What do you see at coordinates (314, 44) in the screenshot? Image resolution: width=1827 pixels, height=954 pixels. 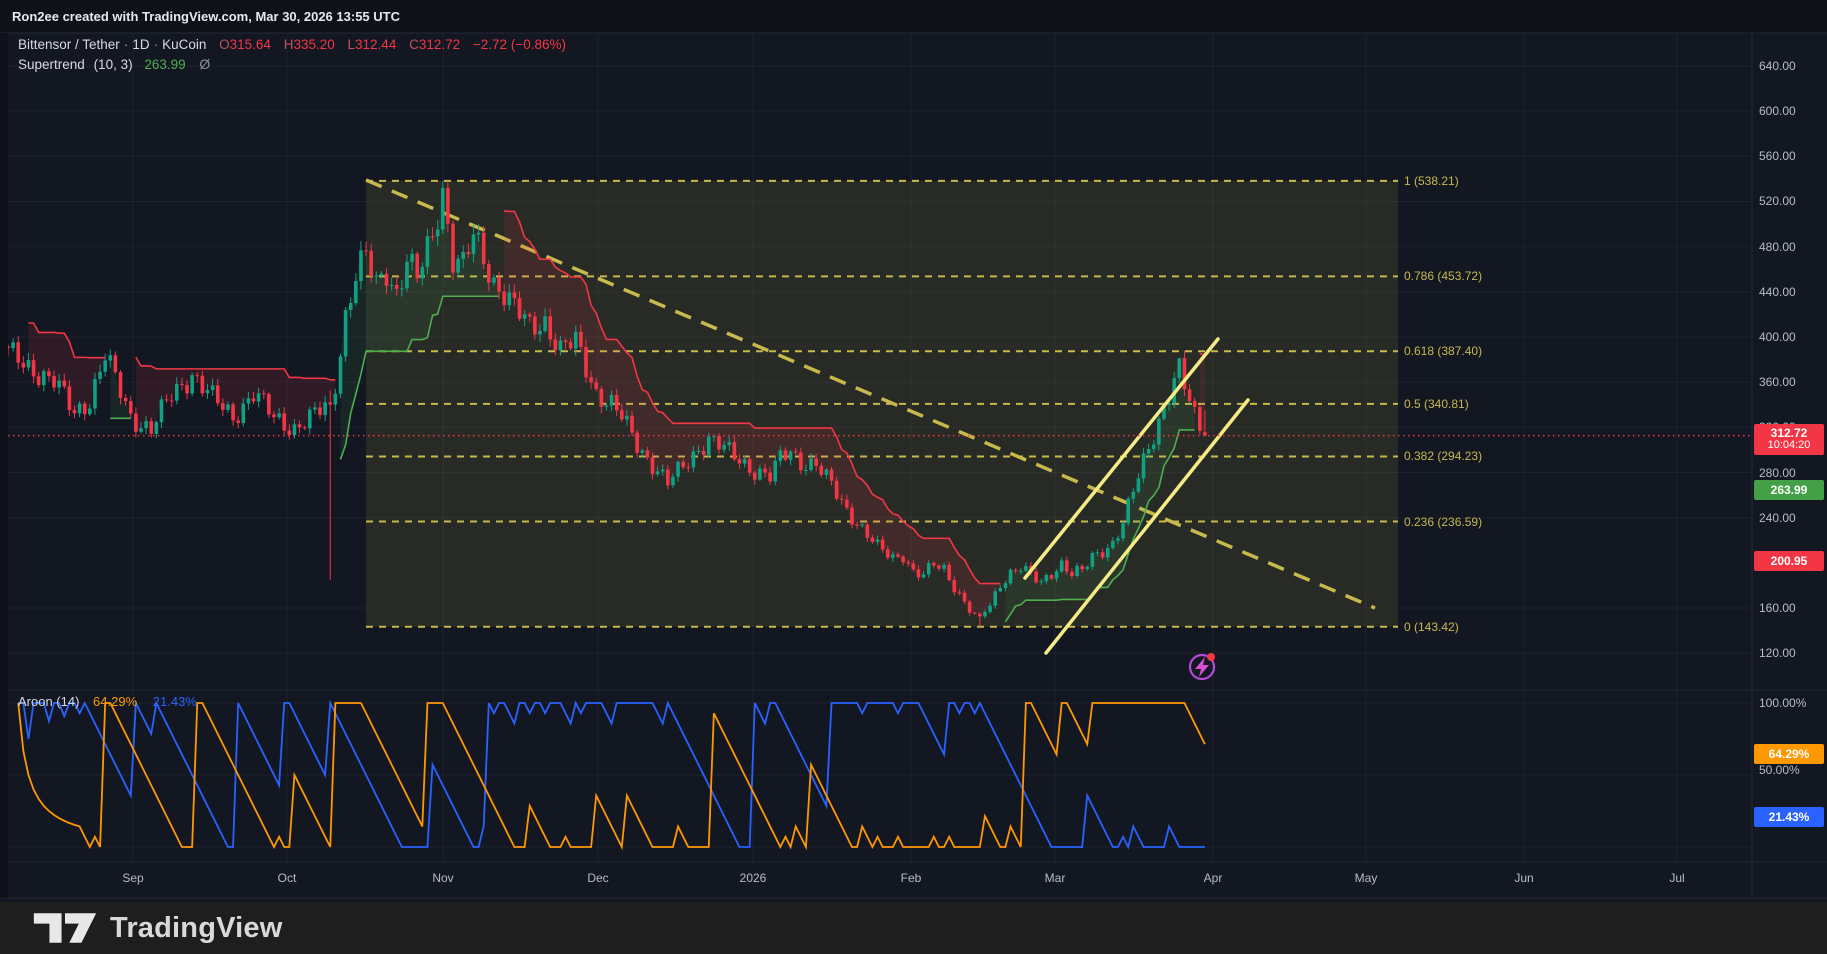 I see `high-value: 335.20` at bounding box center [314, 44].